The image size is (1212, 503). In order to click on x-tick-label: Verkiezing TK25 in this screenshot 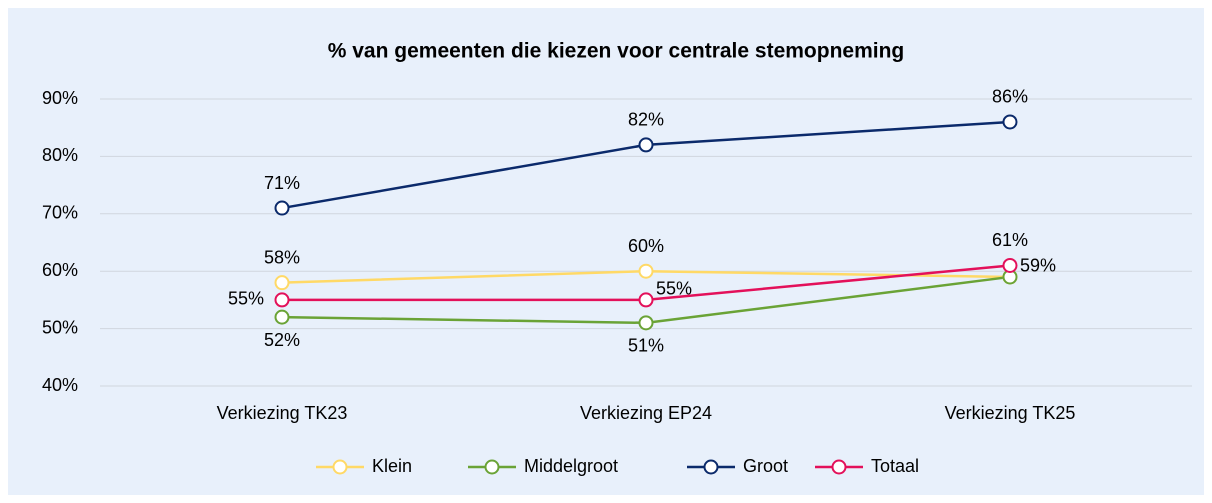, I will do `click(1010, 413)`.